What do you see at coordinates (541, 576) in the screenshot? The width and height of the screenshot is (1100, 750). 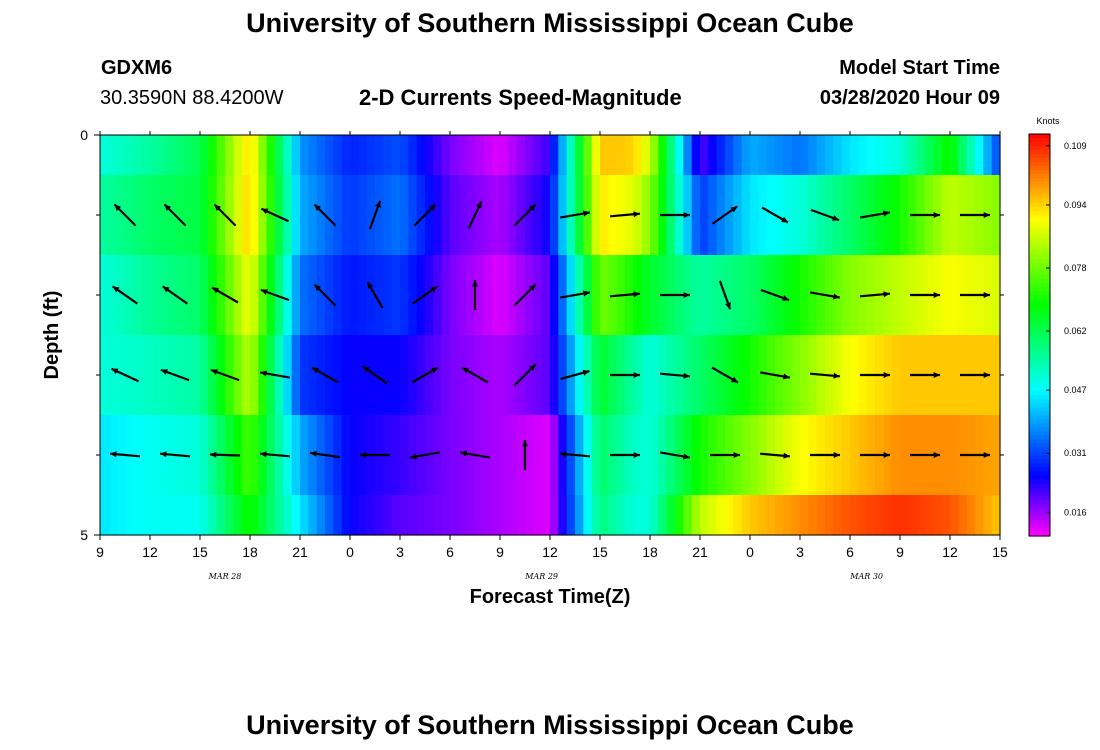 I see `date-label: MAR 29` at bounding box center [541, 576].